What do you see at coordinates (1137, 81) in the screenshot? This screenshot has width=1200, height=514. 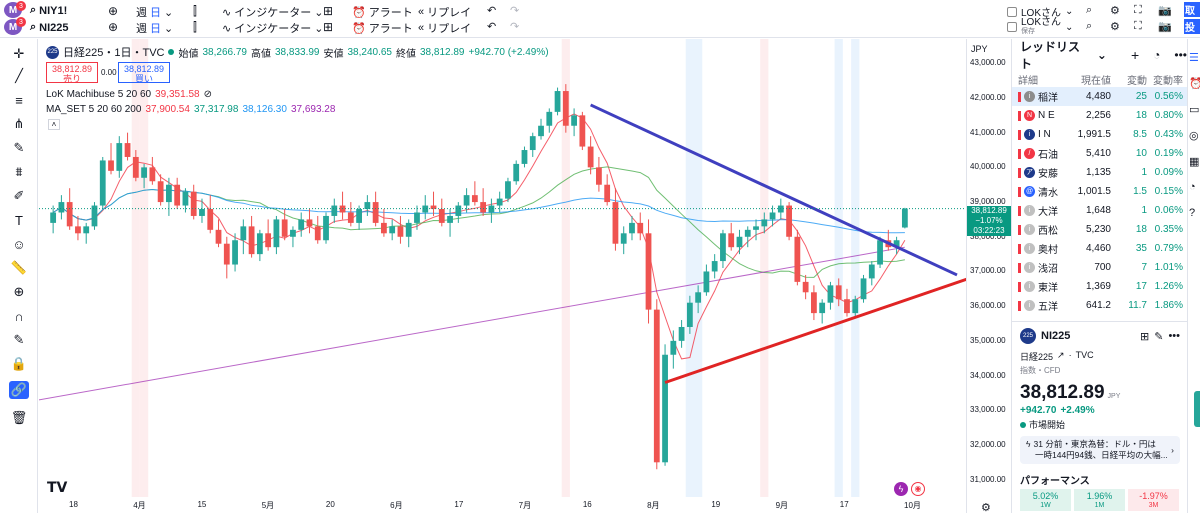 I see `col-change: 変動` at bounding box center [1137, 81].